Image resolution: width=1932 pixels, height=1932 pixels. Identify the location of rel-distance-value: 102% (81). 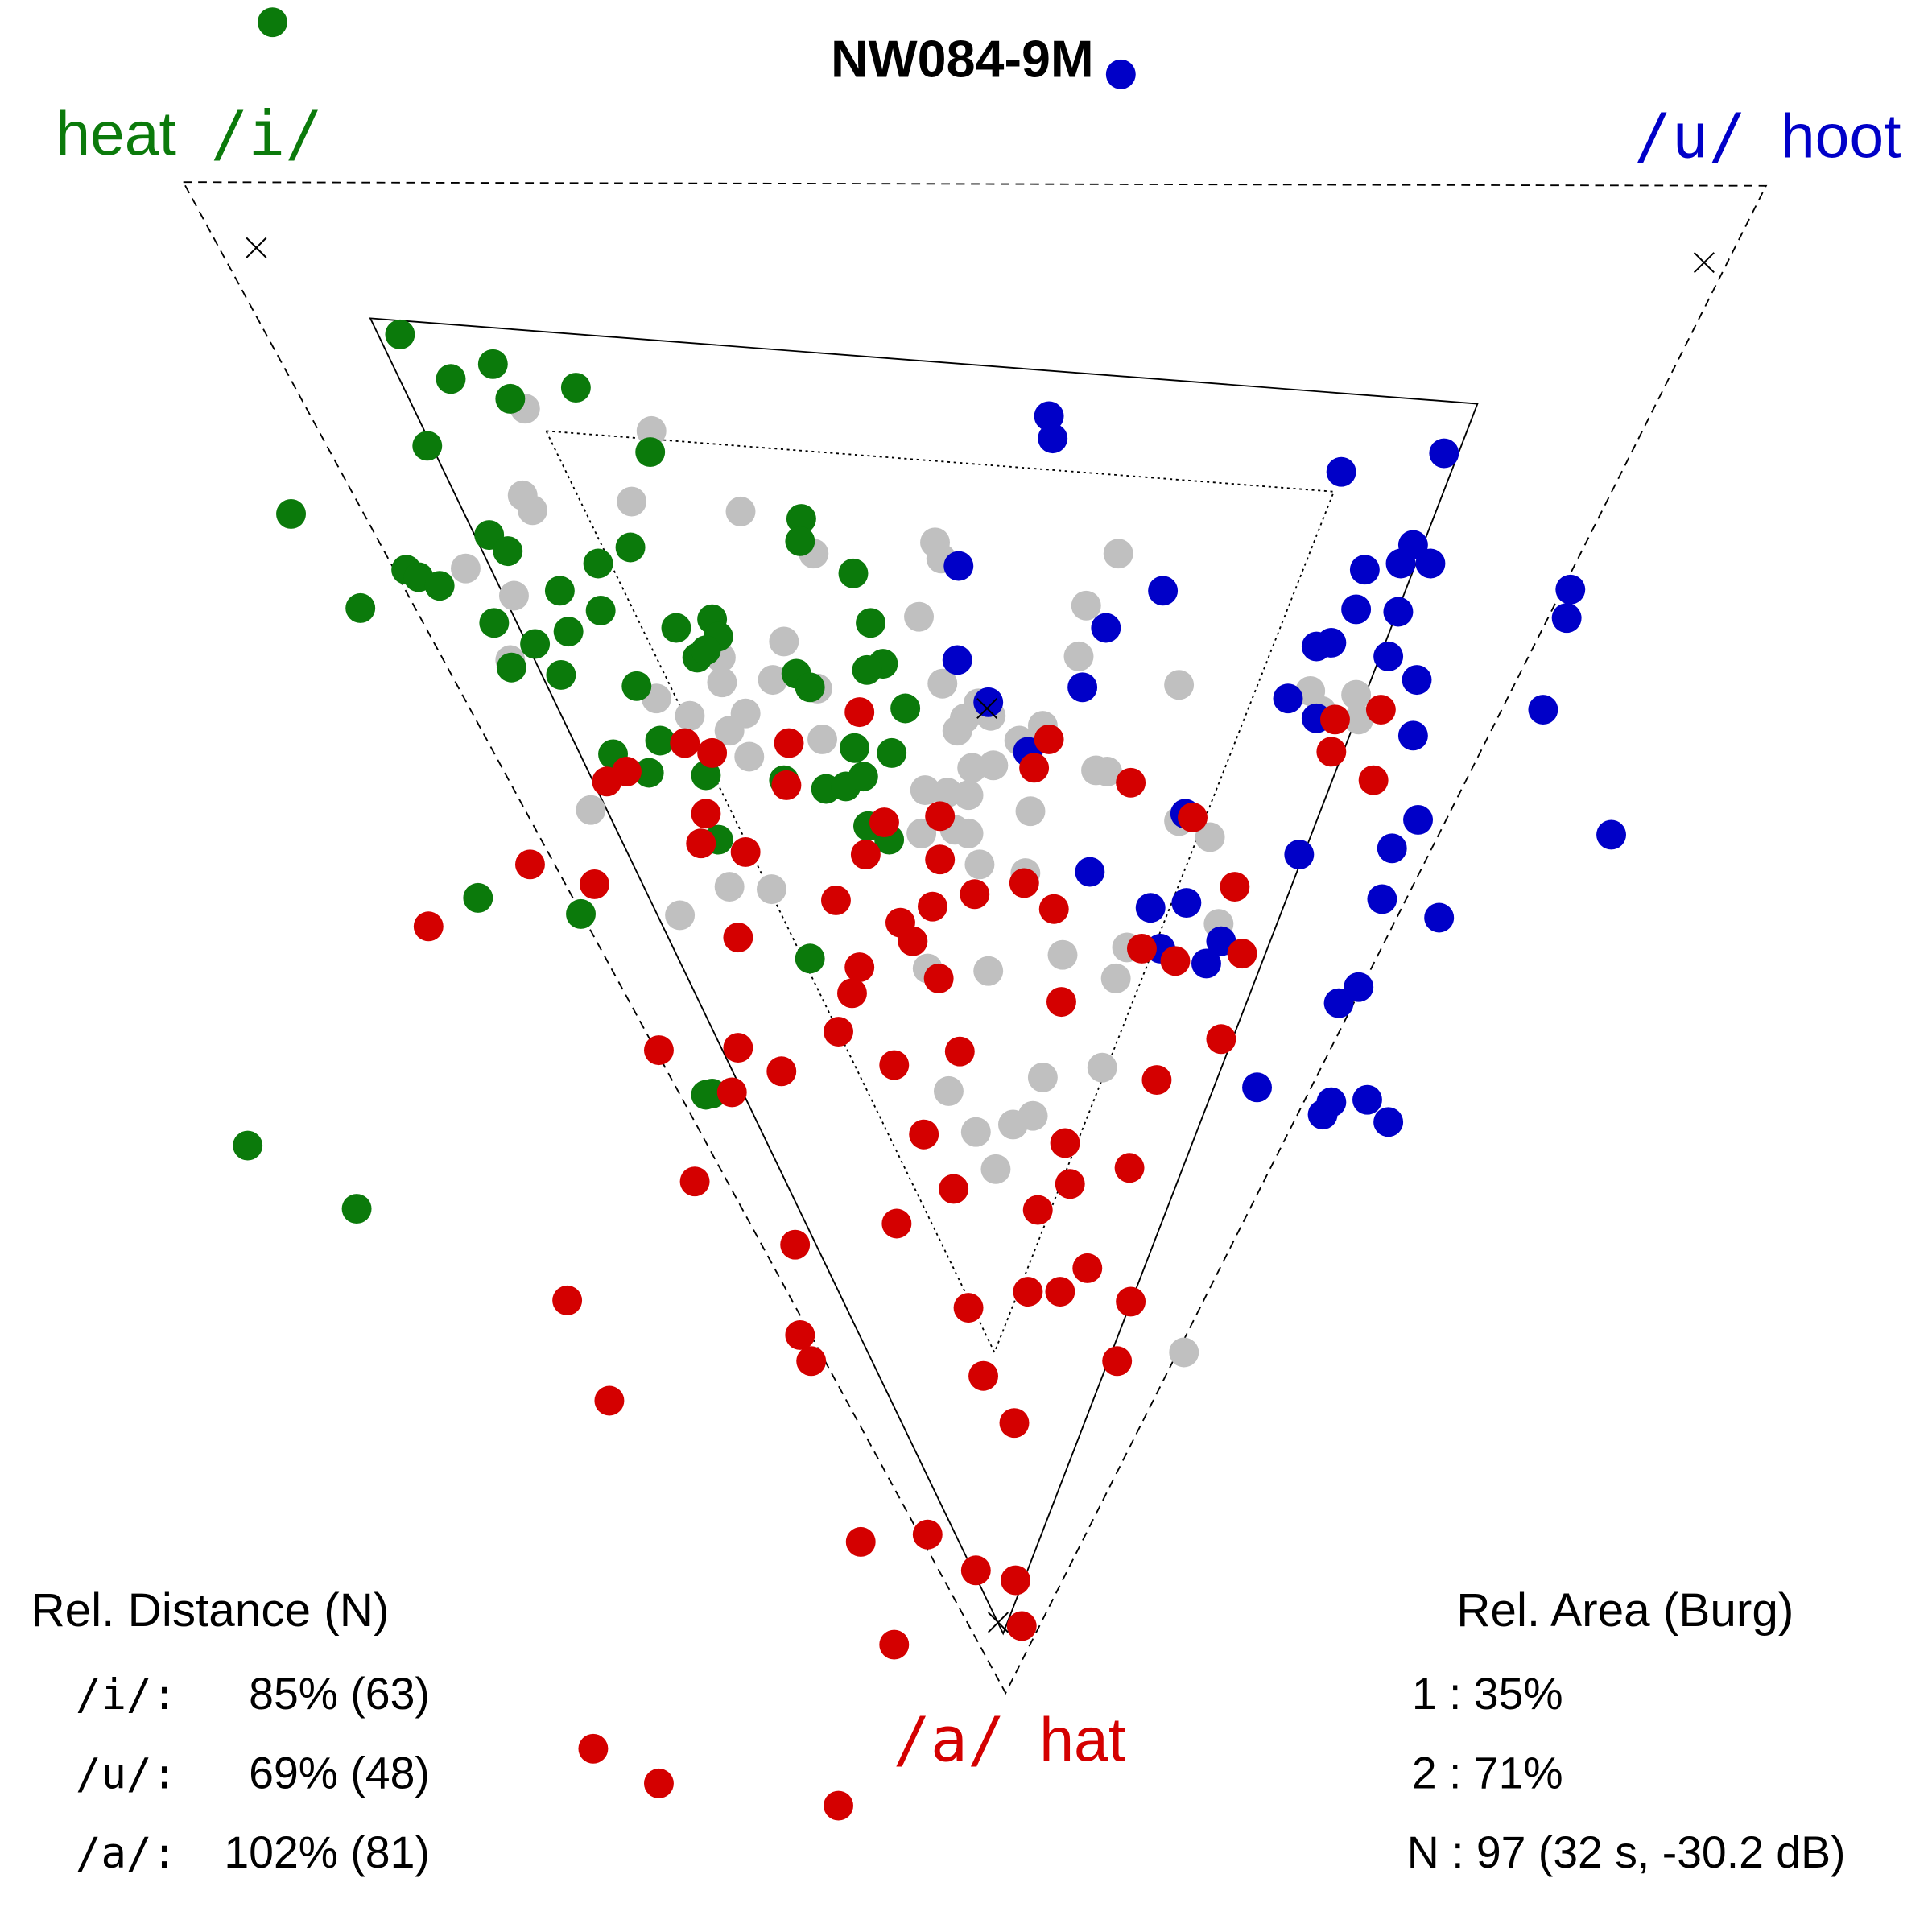
(326, 1852).